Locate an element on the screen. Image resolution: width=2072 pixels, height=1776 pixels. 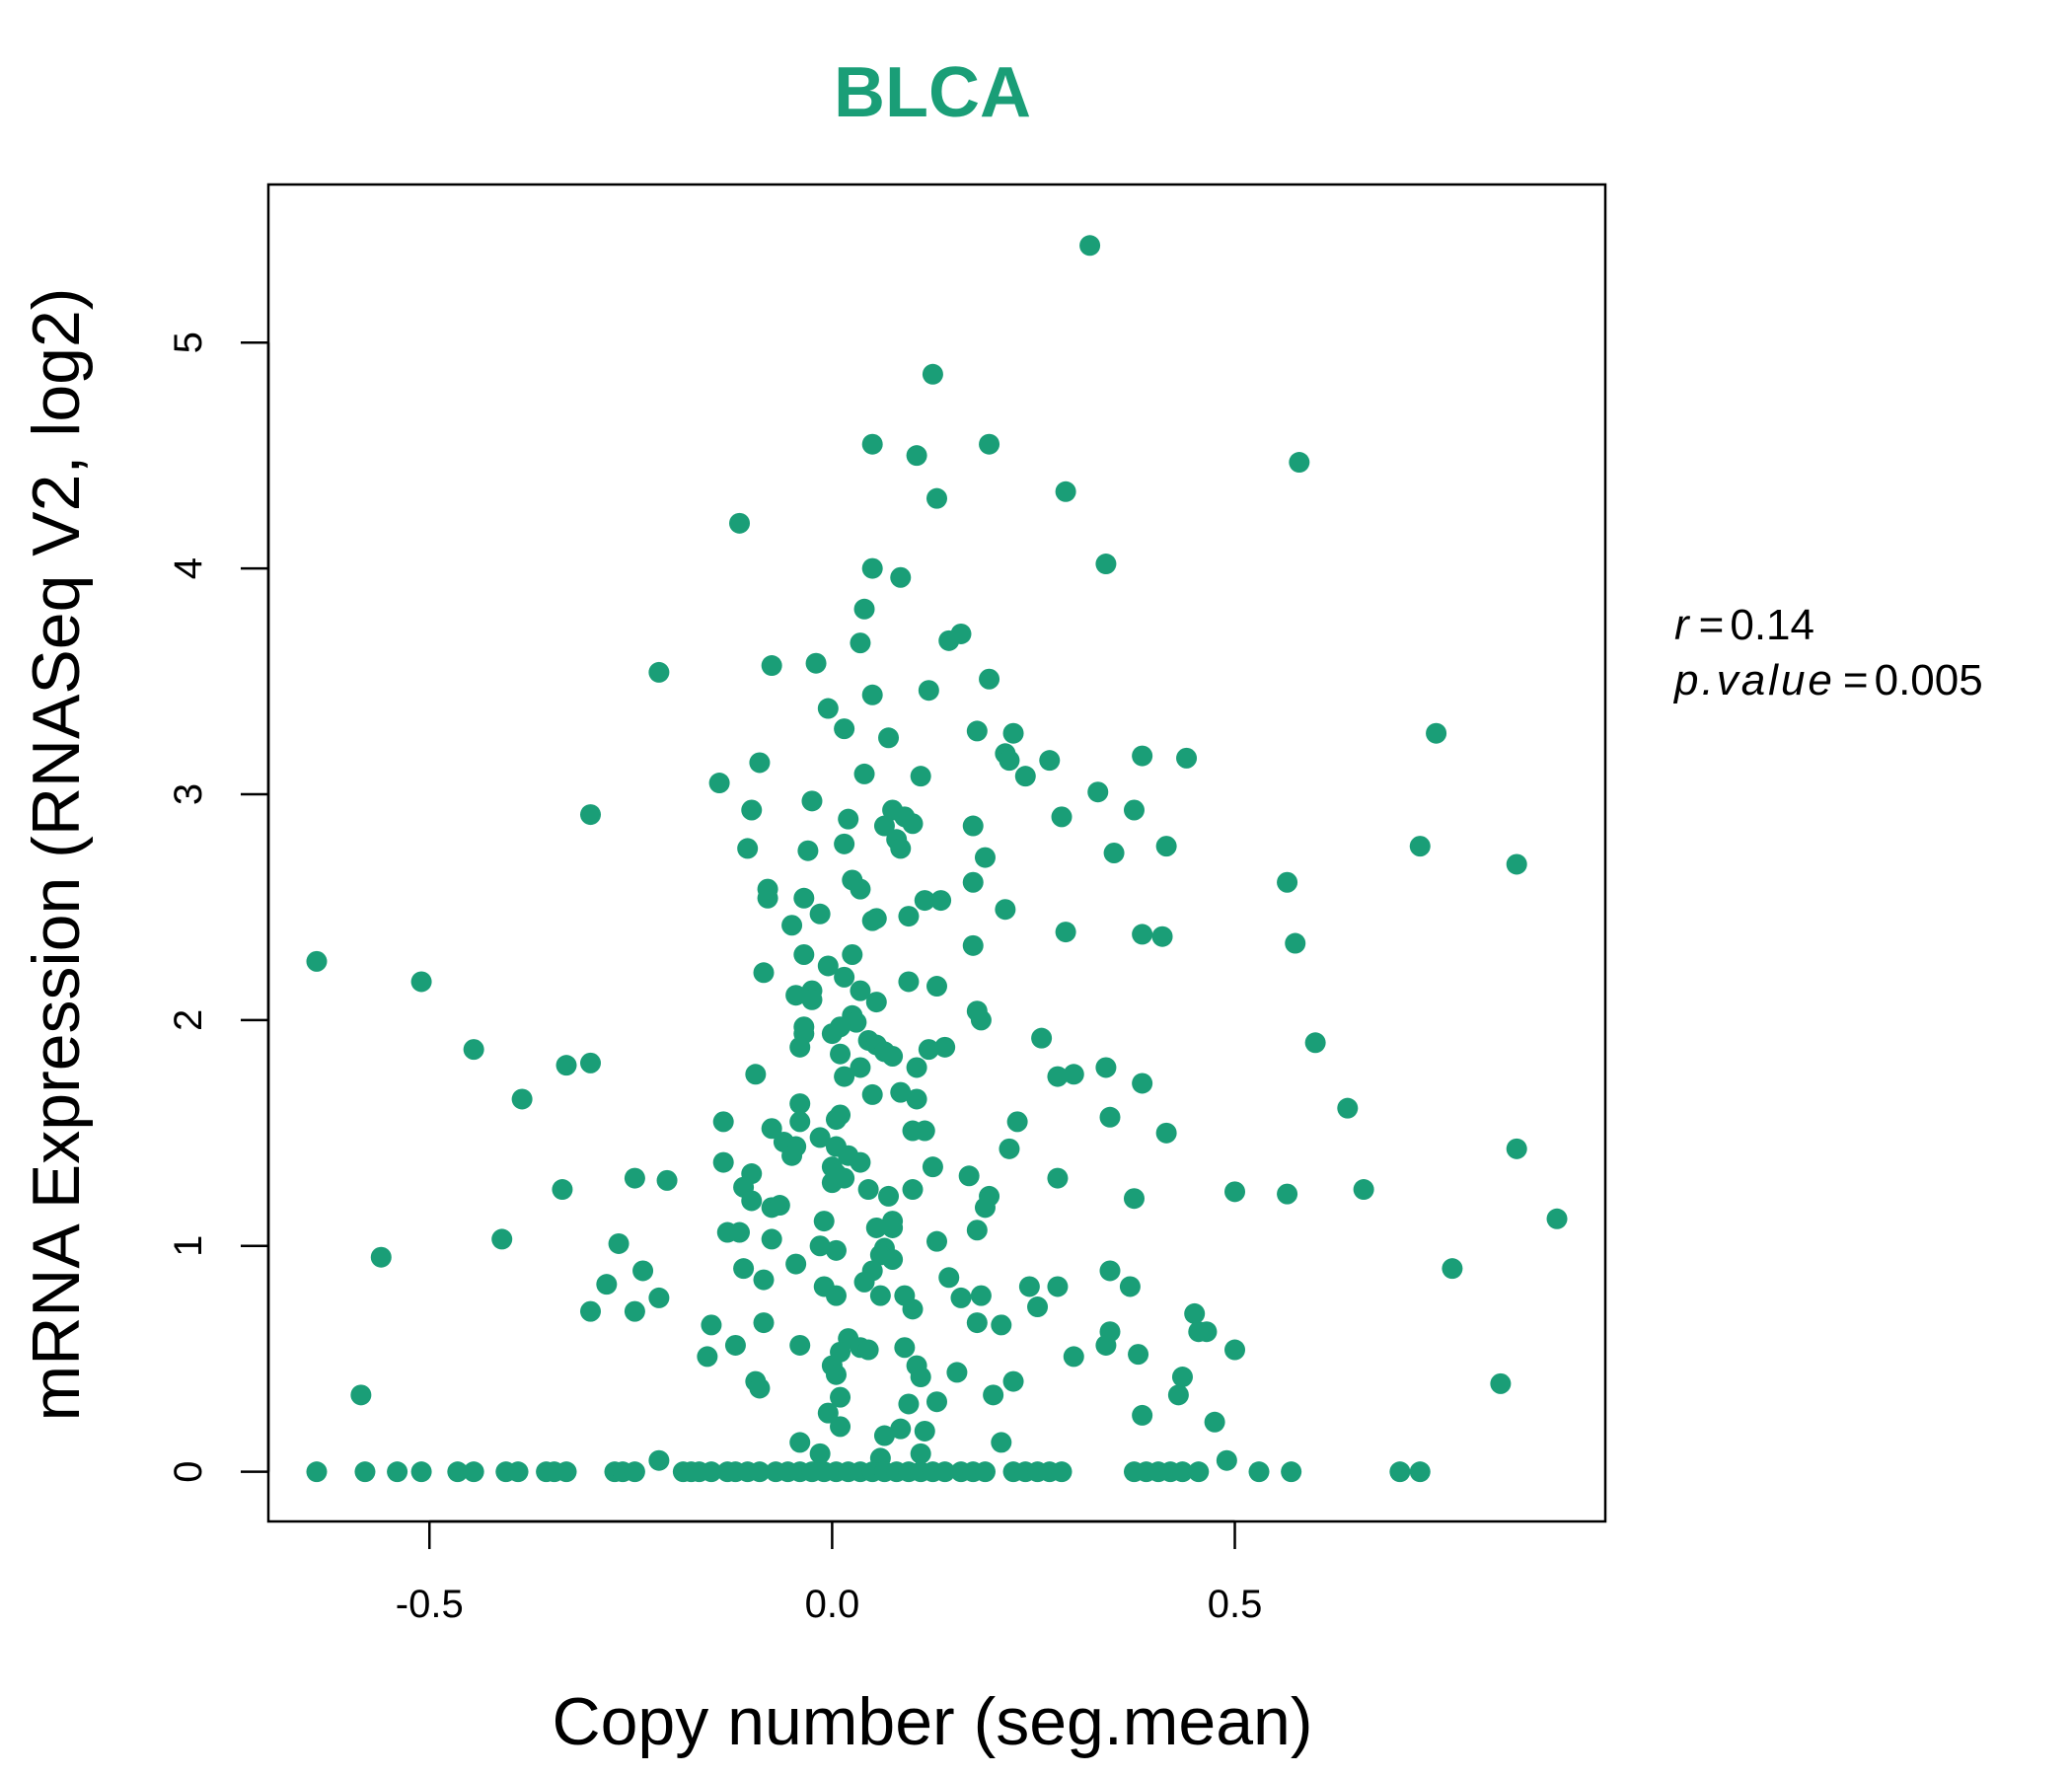
y-tick-label: 2 is located at coordinates (189, 1020).